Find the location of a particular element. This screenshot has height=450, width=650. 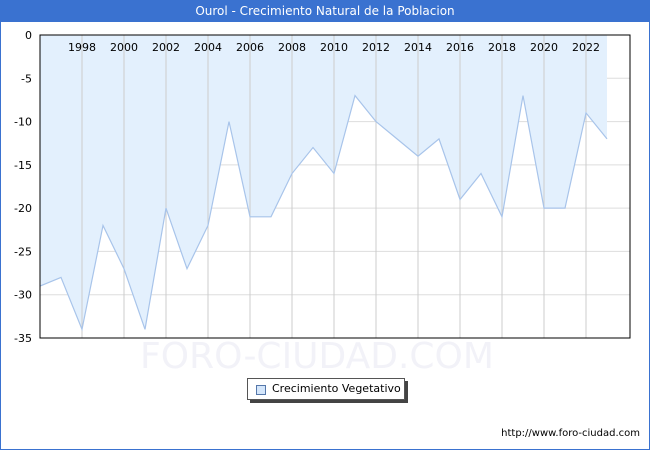

x-tick-label: 2002 is located at coordinates (166, 47).